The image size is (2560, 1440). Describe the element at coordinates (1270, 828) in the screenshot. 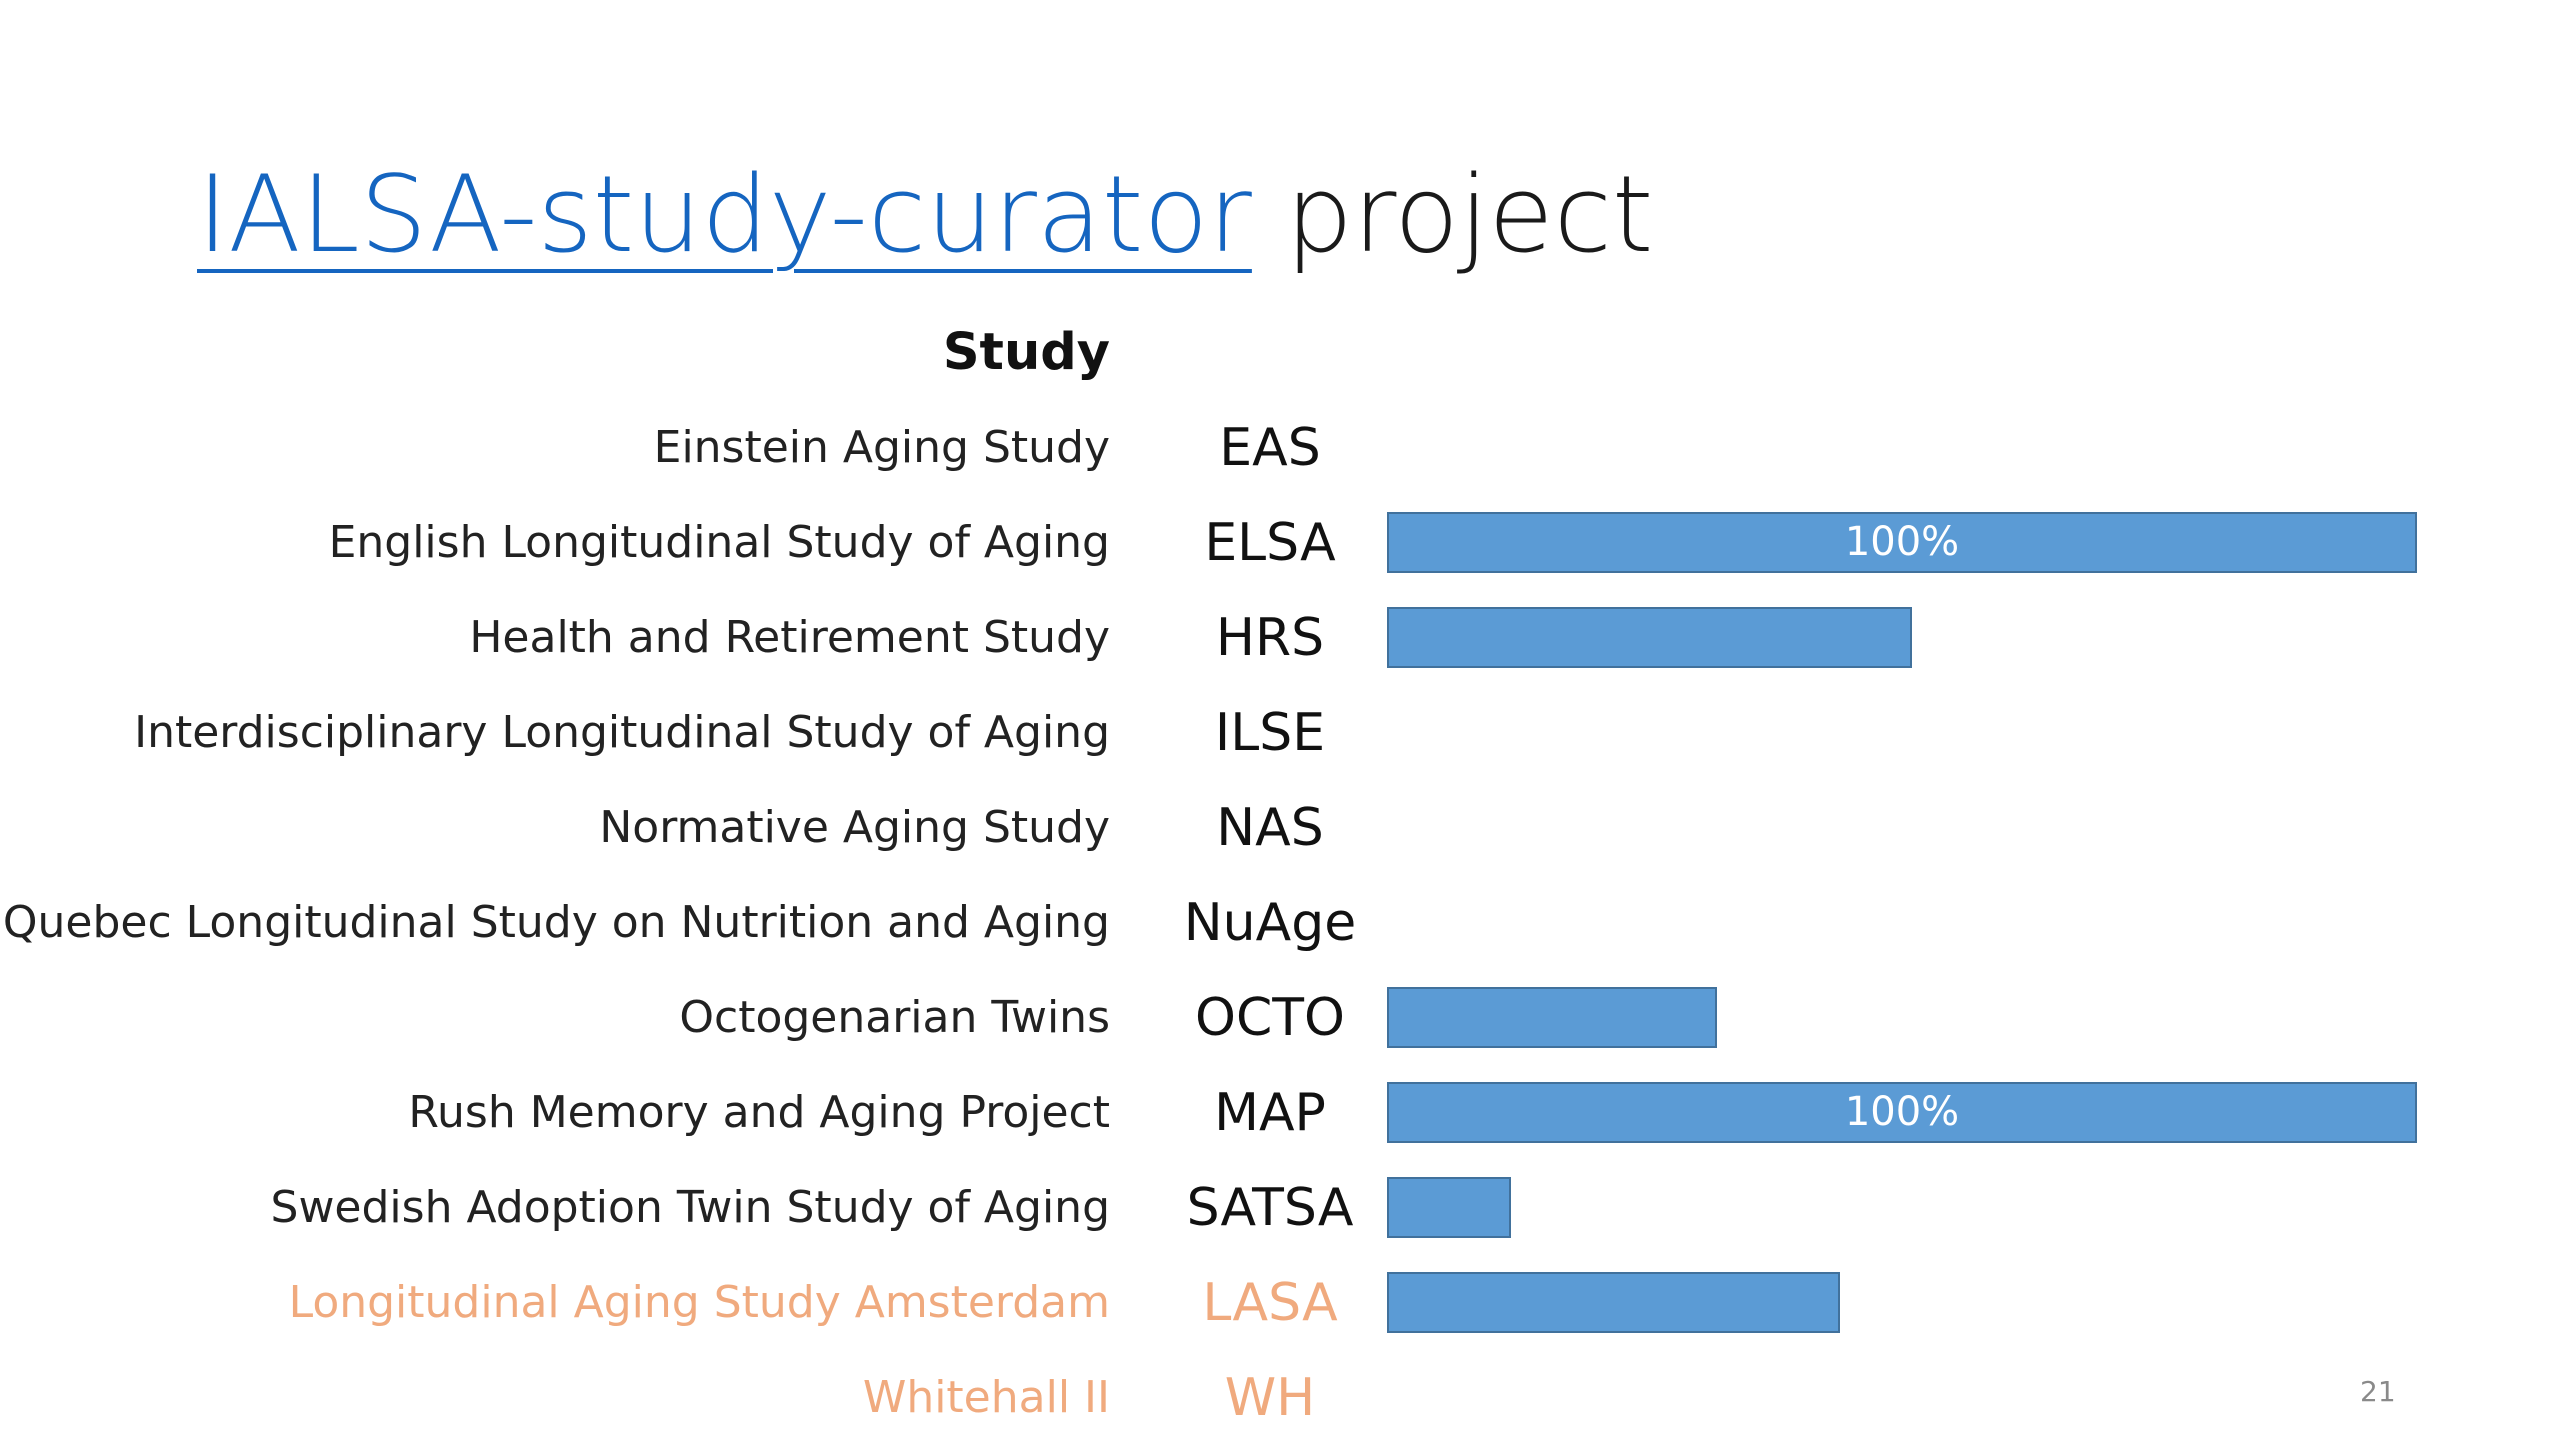

I see `study-abbreviation-text: NAS` at that location.